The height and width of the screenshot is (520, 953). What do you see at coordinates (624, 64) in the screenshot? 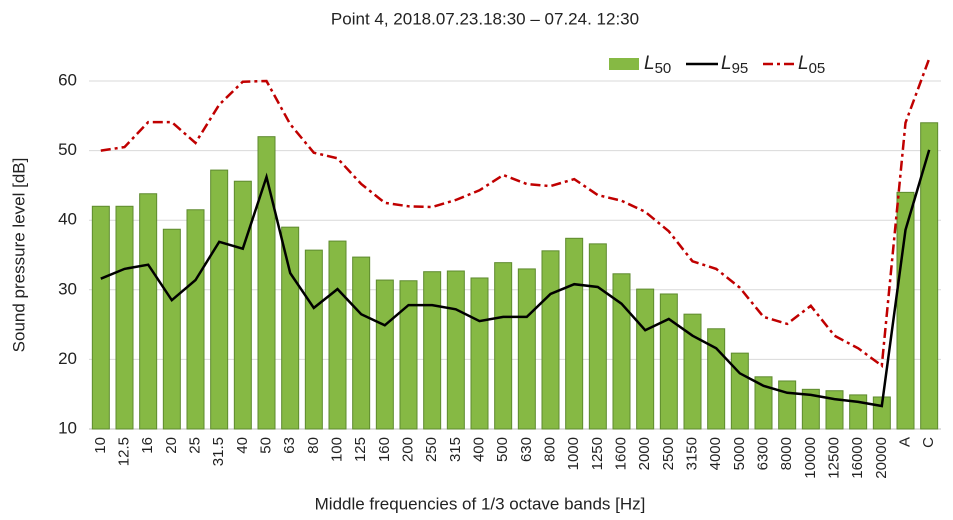
I see `legend-swatch` at bounding box center [624, 64].